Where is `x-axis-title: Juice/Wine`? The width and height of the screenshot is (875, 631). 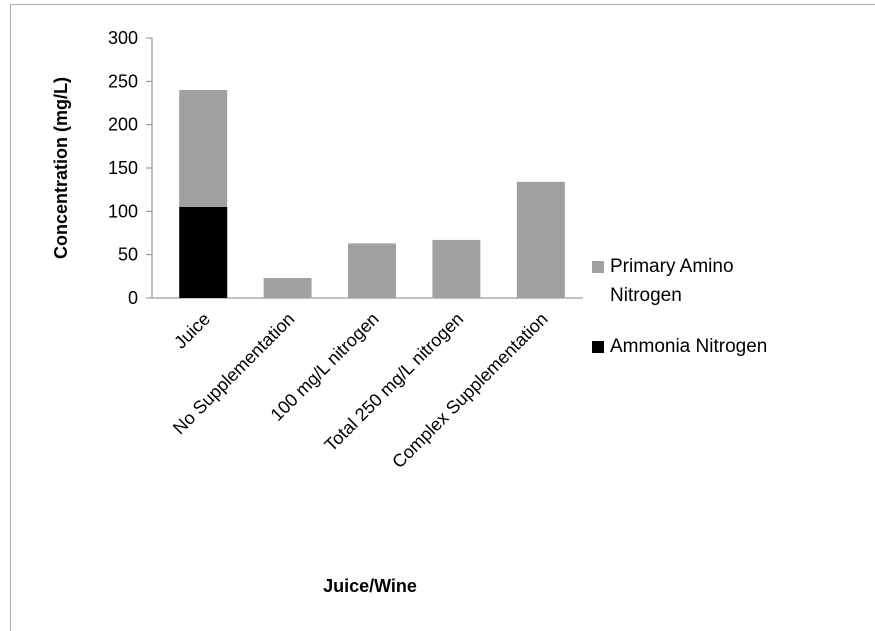 x-axis-title: Juice/Wine is located at coordinates (370, 586).